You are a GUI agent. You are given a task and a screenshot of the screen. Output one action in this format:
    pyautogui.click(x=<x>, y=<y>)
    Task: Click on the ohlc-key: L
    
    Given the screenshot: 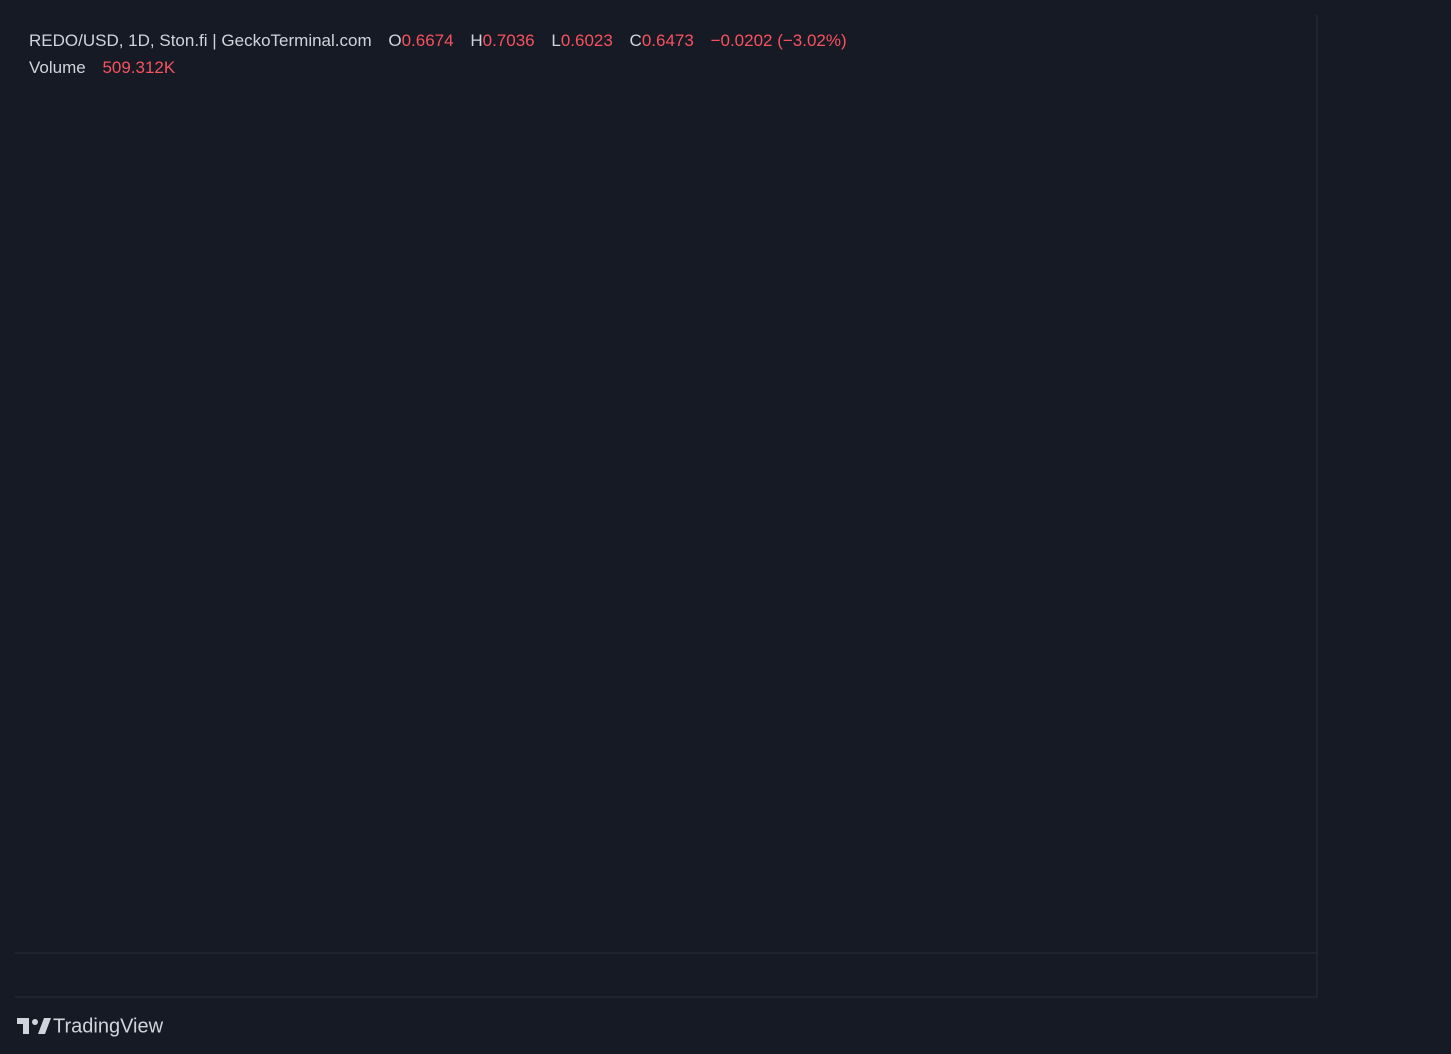 What is the action you would take?
    pyautogui.click(x=556, y=40)
    